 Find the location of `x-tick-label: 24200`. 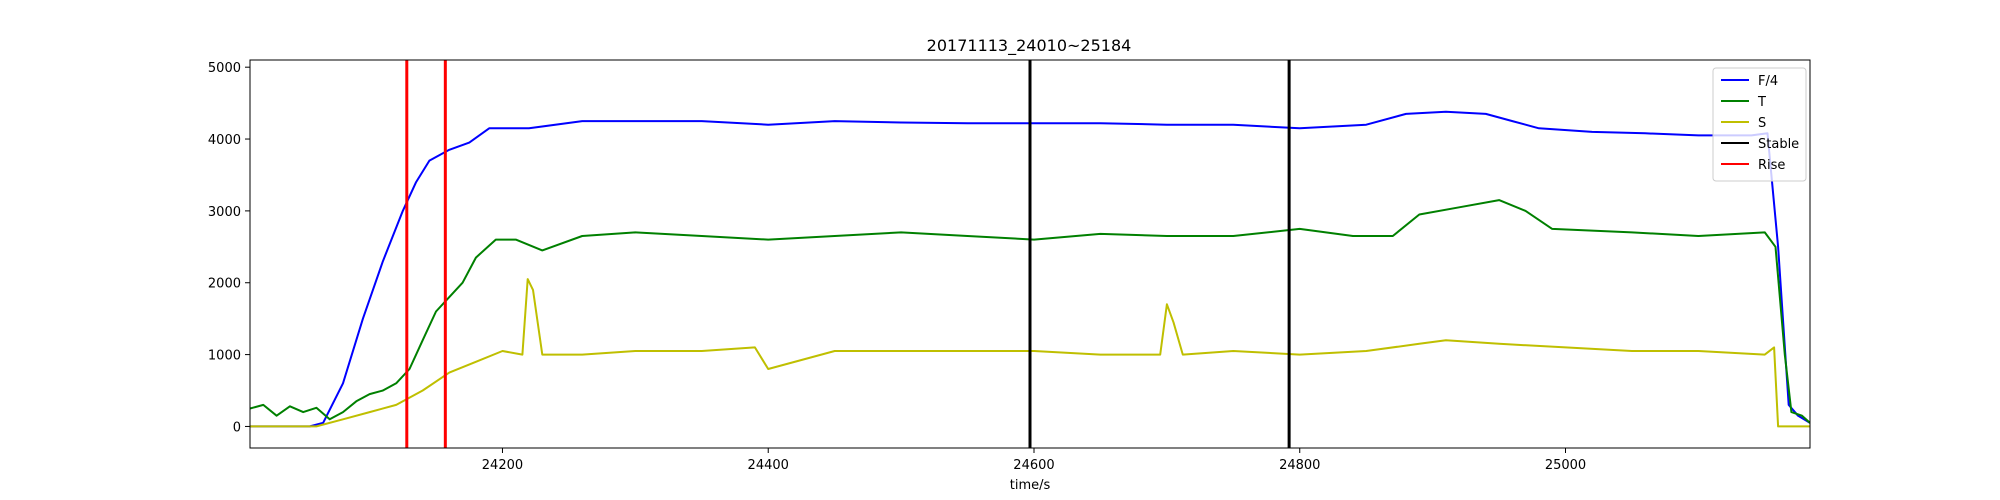

x-tick-label: 24200 is located at coordinates (502, 465).